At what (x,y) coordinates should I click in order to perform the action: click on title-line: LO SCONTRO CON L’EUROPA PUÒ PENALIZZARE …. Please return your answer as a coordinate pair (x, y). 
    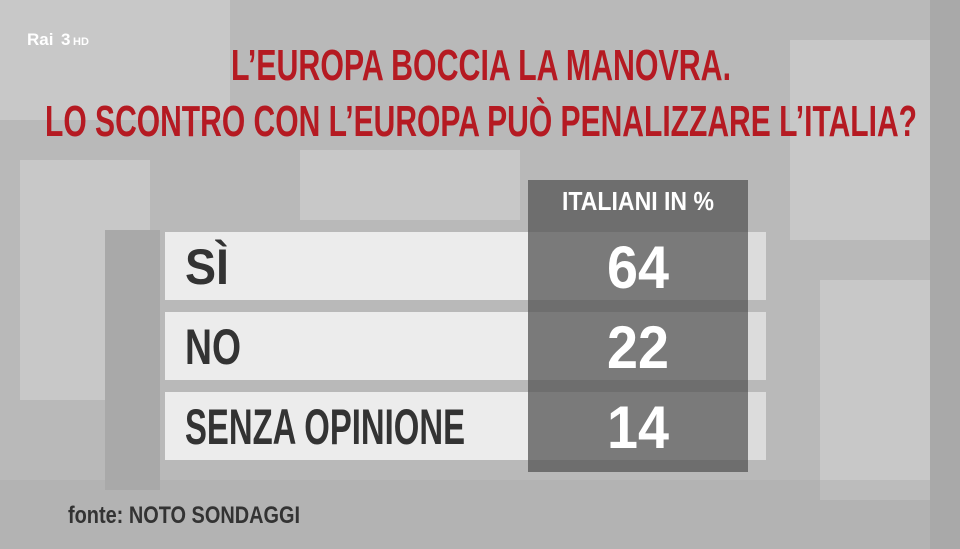
    Looking at the image, I should click on (481, 121).